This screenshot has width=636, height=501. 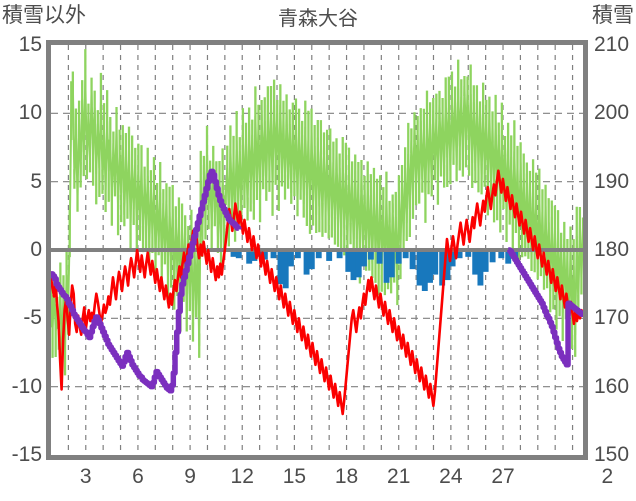 I want to click on y-tick-left: -10, so click(x=26, y=386).